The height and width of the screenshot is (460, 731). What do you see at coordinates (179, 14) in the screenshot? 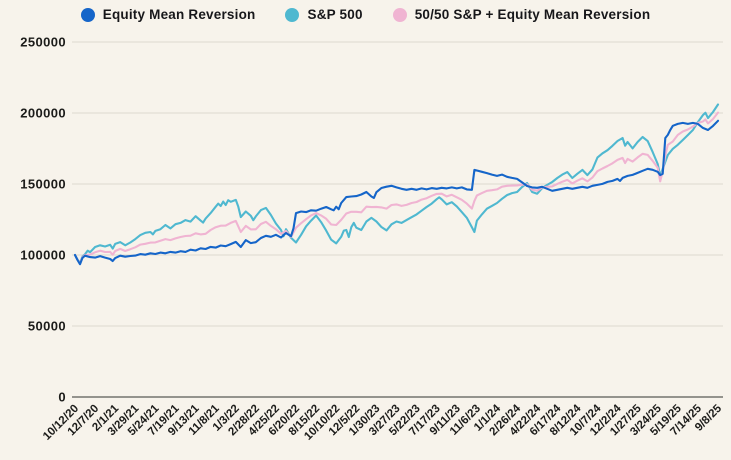
I see `legend-label-equity-mean-reversion: Equity Mean Reversion` at bounding box center [179, 14].